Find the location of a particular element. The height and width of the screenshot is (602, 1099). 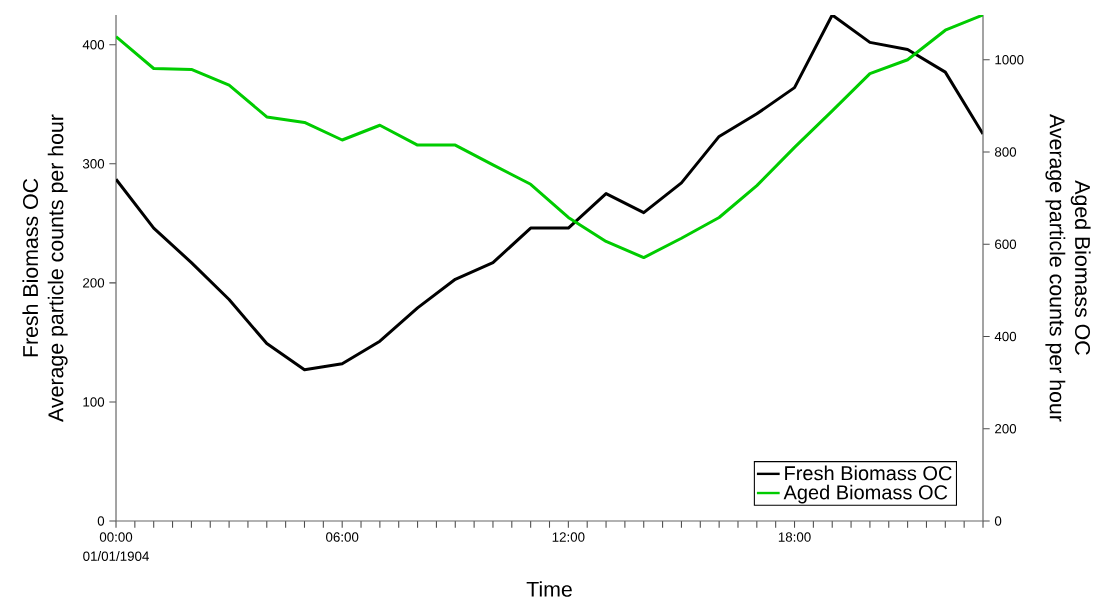

y-axis-title: Fresh Biomass OC Average particle counts per hour is located at coordinates (45, 268).